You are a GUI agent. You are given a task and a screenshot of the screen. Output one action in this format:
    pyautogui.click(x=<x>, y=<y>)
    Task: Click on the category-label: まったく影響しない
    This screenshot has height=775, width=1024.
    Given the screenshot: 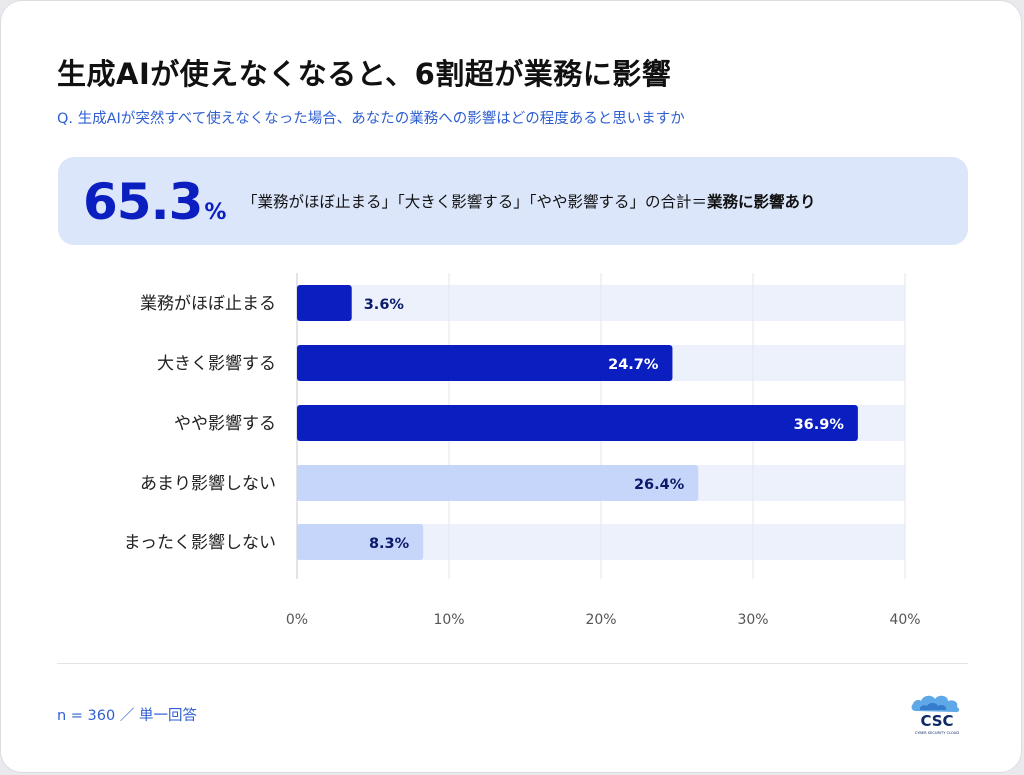 What is the action you would take?
    pyautogui.click(x=200, y=543)
    